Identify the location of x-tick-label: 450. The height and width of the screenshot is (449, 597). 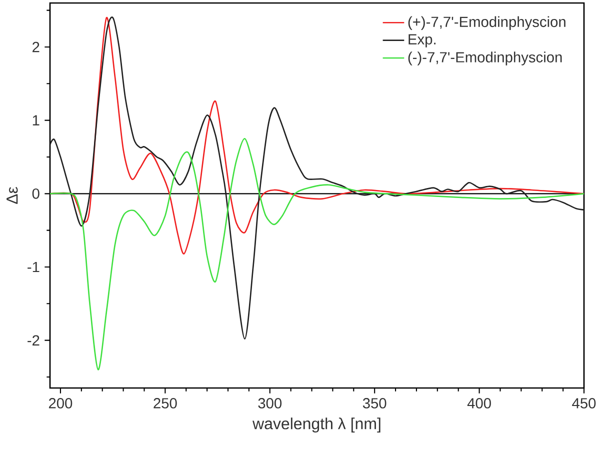
(584, 403).